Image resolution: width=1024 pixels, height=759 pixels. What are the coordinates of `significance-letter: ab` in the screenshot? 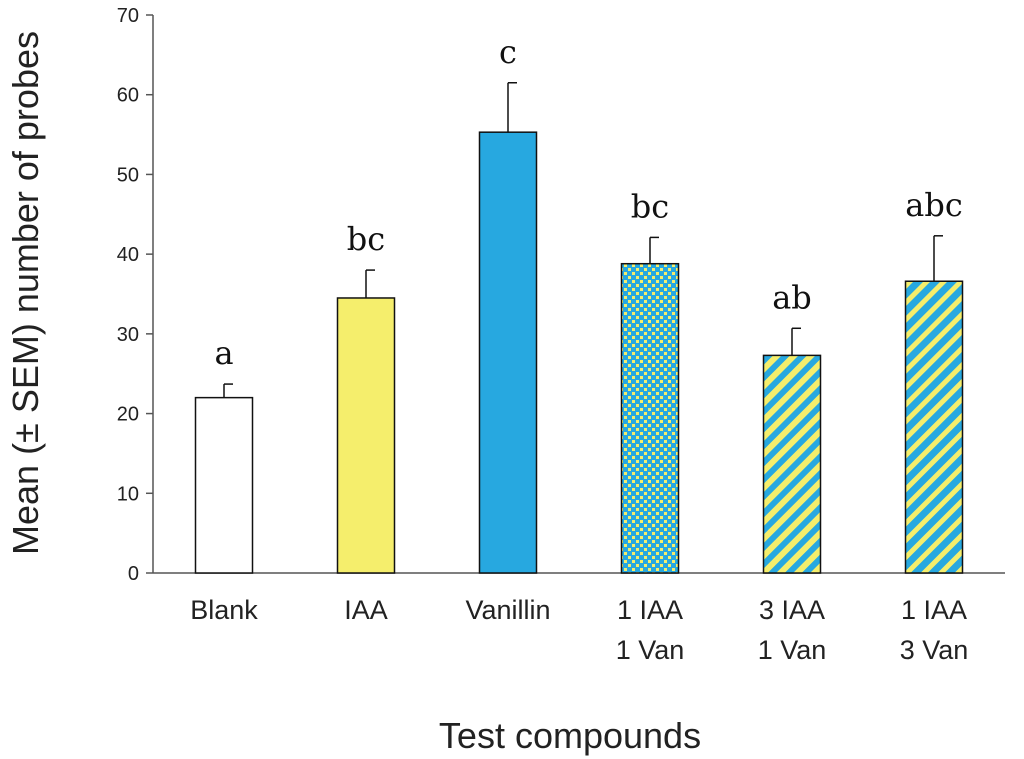 It's located at (792, 297).